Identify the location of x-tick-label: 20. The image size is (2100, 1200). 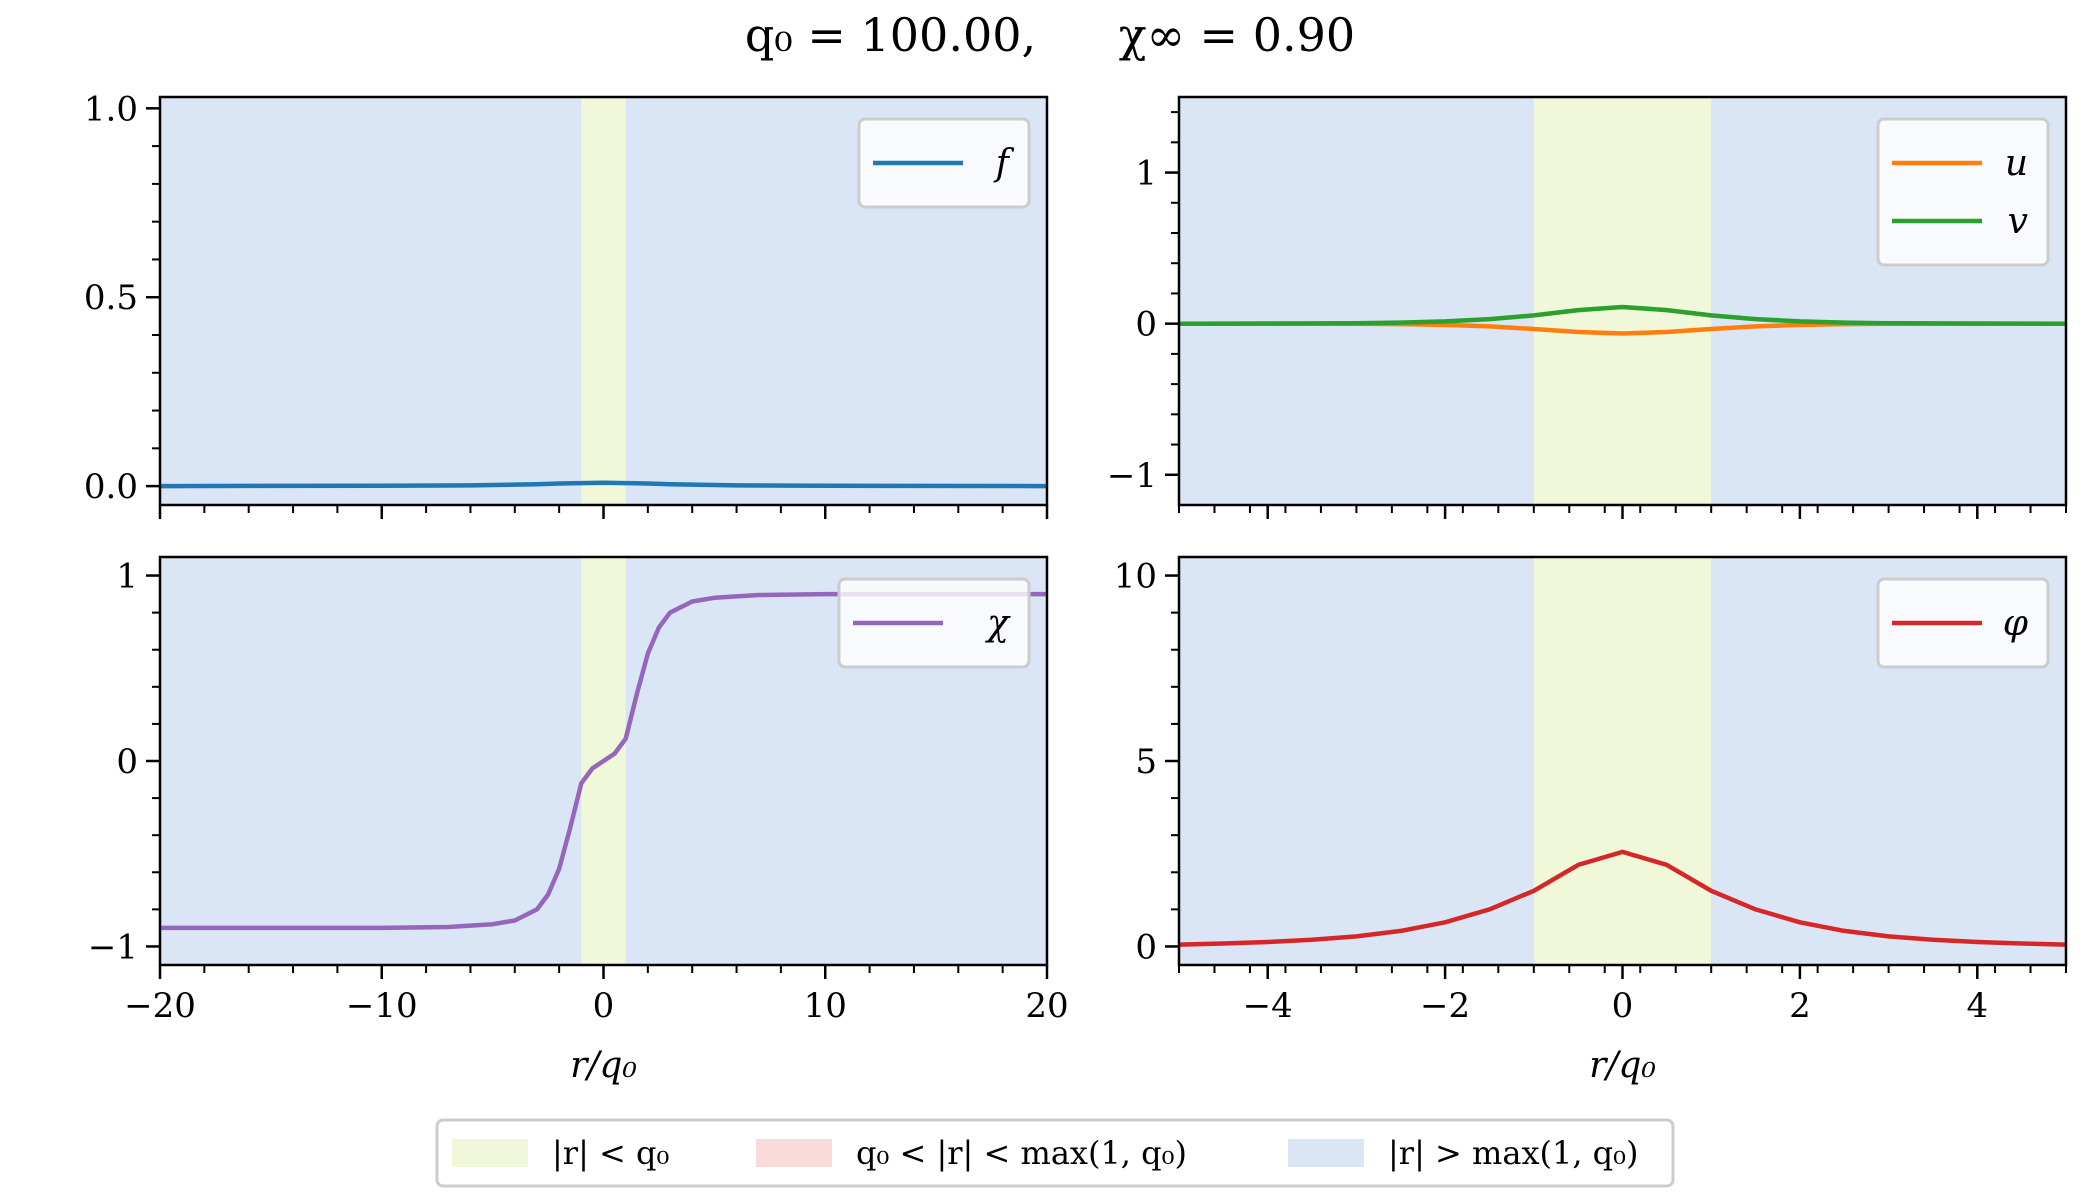
(1046, 1006).